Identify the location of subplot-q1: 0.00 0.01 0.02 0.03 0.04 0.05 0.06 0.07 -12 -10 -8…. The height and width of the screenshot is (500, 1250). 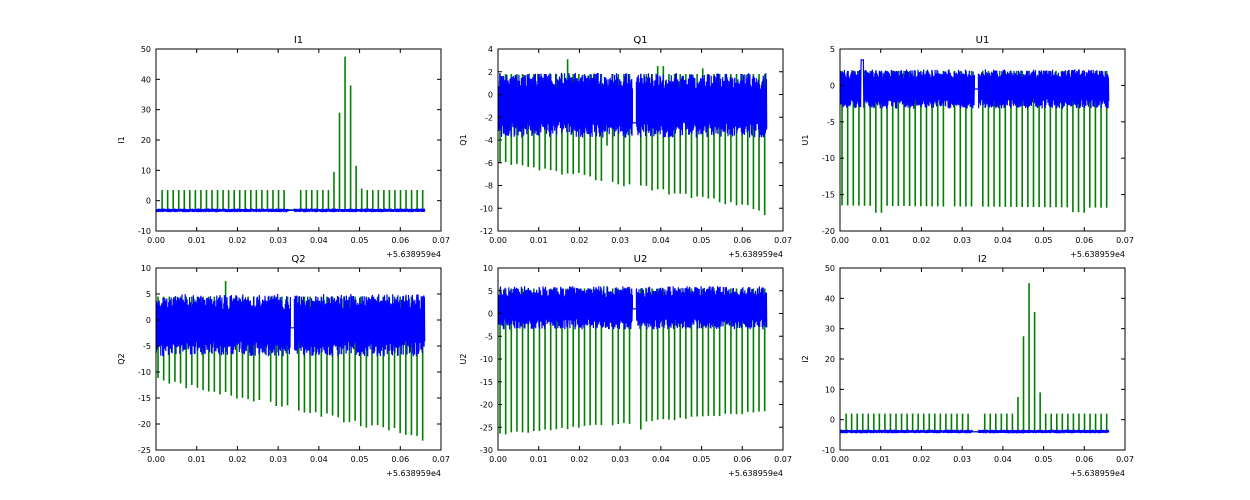
(625, 147).